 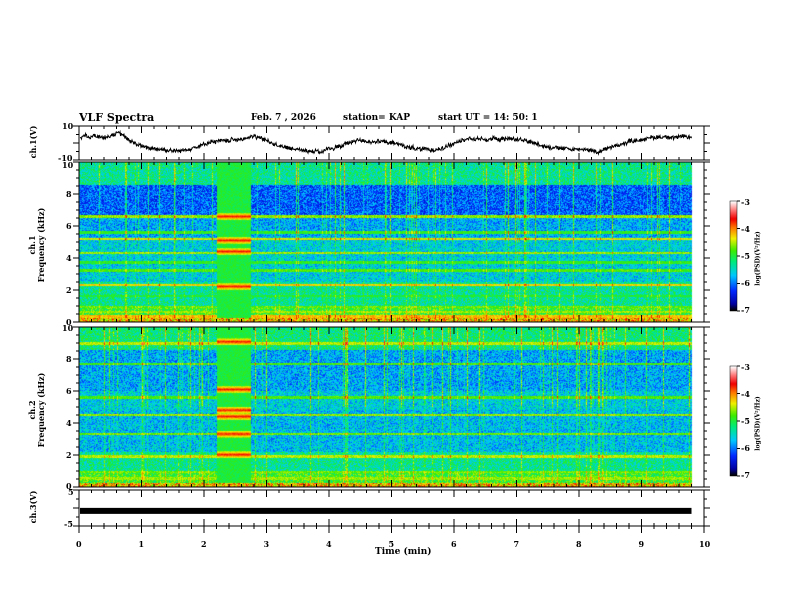 I want to click on spec1-ytick-4: 4, so click(x=69, y=258).